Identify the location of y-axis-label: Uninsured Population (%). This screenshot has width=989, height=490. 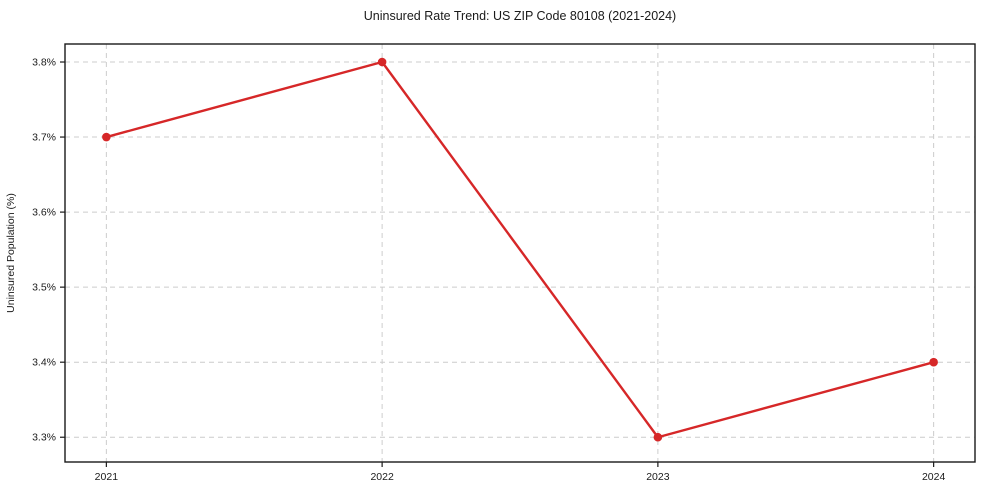
(11, 253).